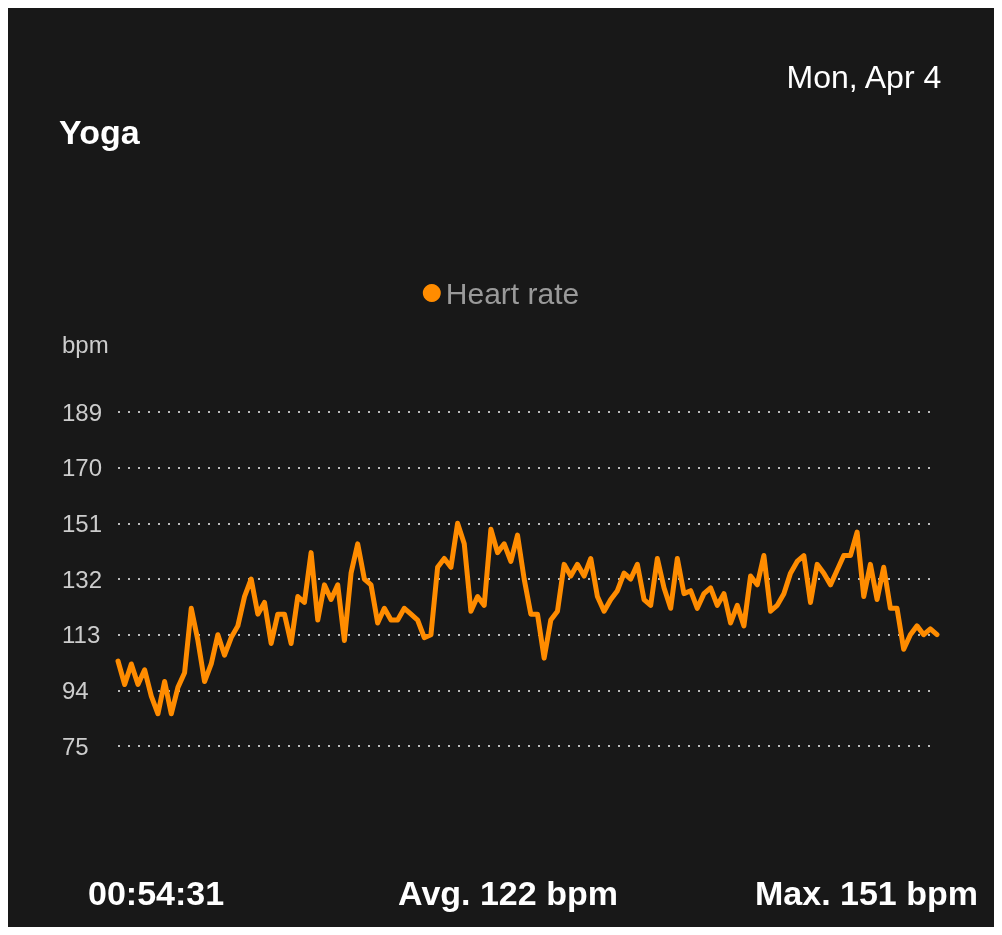 The width and height of the screenshot is (1002, 935). I want to click on y-tick-label: 189, so click(82, 412).